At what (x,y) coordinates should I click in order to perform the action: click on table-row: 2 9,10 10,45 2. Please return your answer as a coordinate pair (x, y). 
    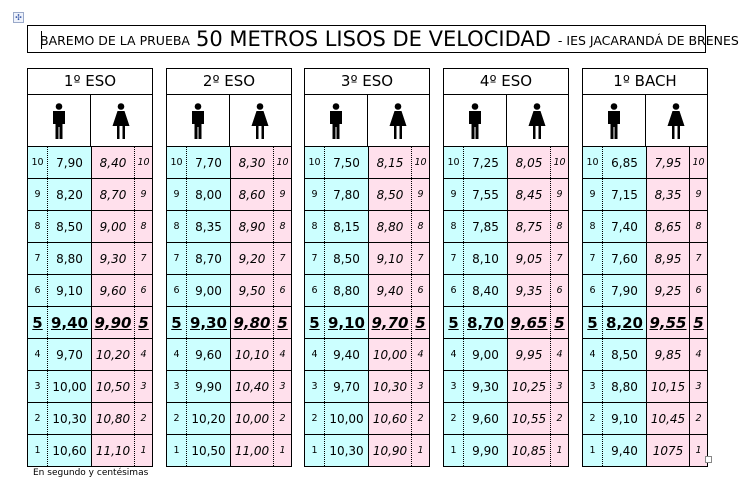
    Looking at the image, I should click on (645, 418).